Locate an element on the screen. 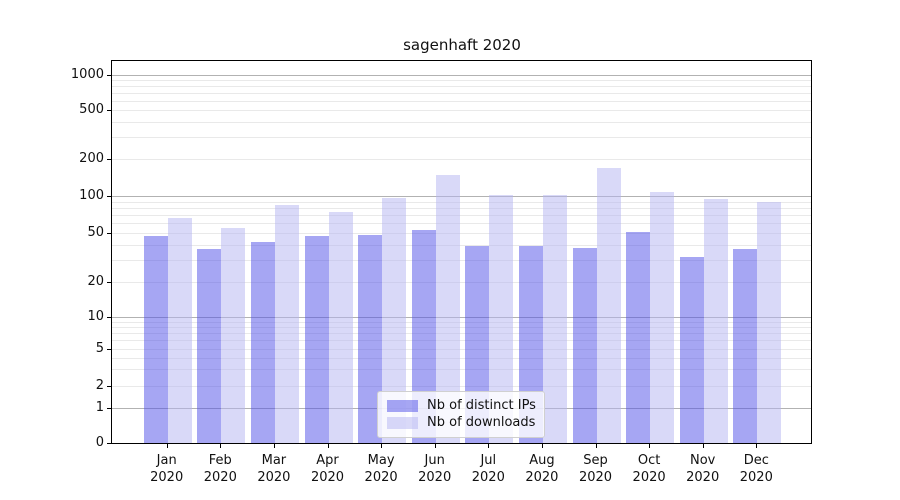 This screenshot has height=500, width=900. plot-top-spine is located at coordinates (461, 60).